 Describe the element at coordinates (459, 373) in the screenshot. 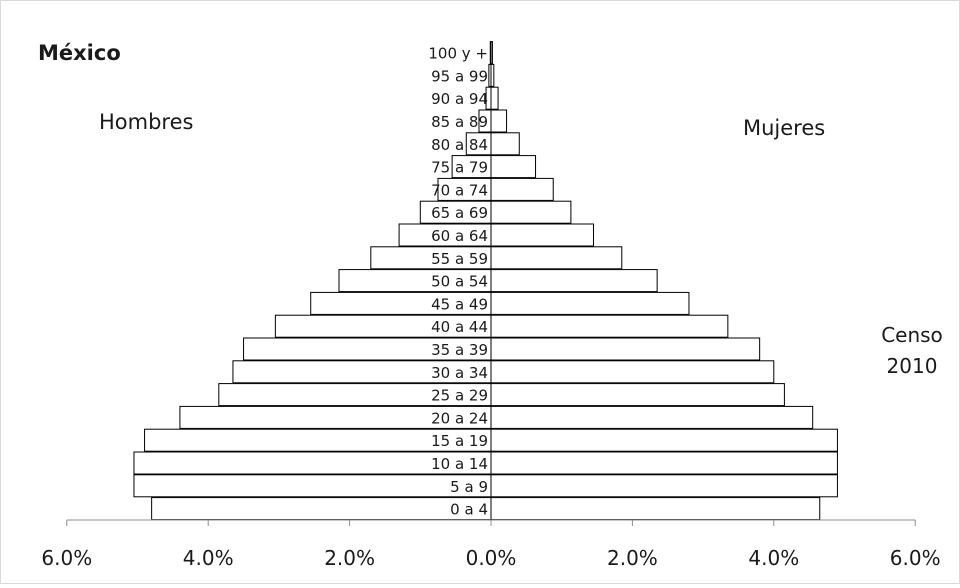

I see `age-label: 30 a 34` at that location.